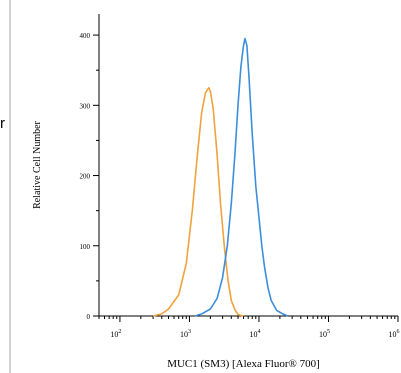 This screenshot has height=373, width=401. What do you see at coordinates (89, 317) in the screenshot?
I see `y-tick-label: 0` at bounding box center [89, 317].